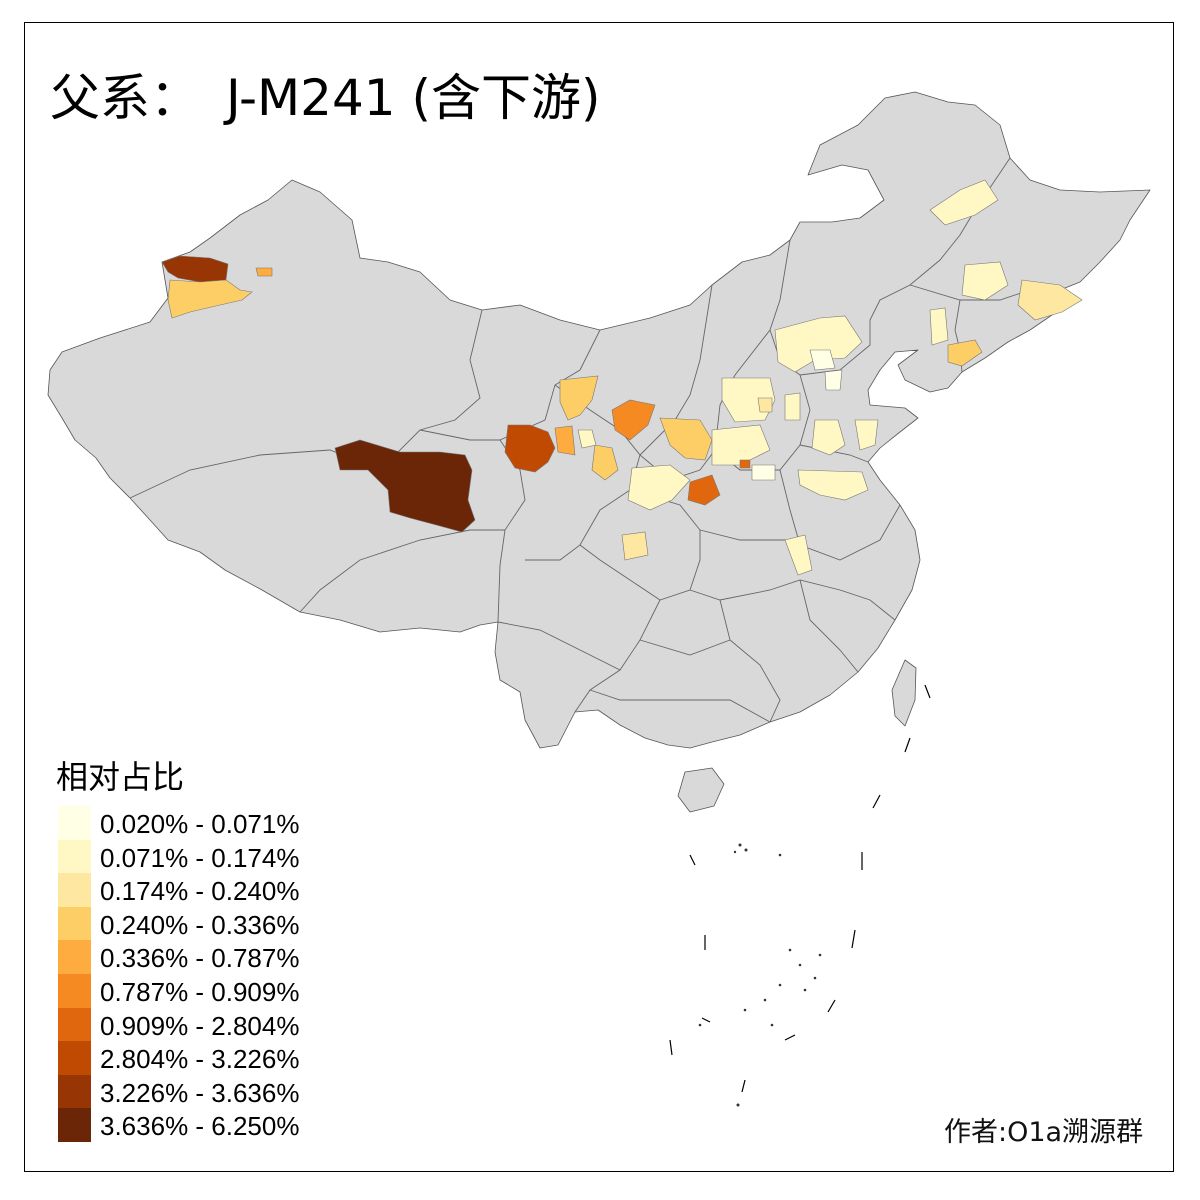  What do you see at coordinates (792, 406) in the screenshot?
I see `region-hebei-s` at bounding box center [792, 406].